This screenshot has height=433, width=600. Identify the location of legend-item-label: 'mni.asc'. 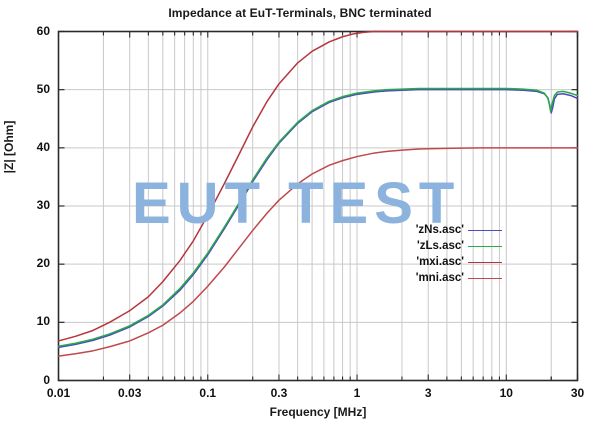
(439, 278).